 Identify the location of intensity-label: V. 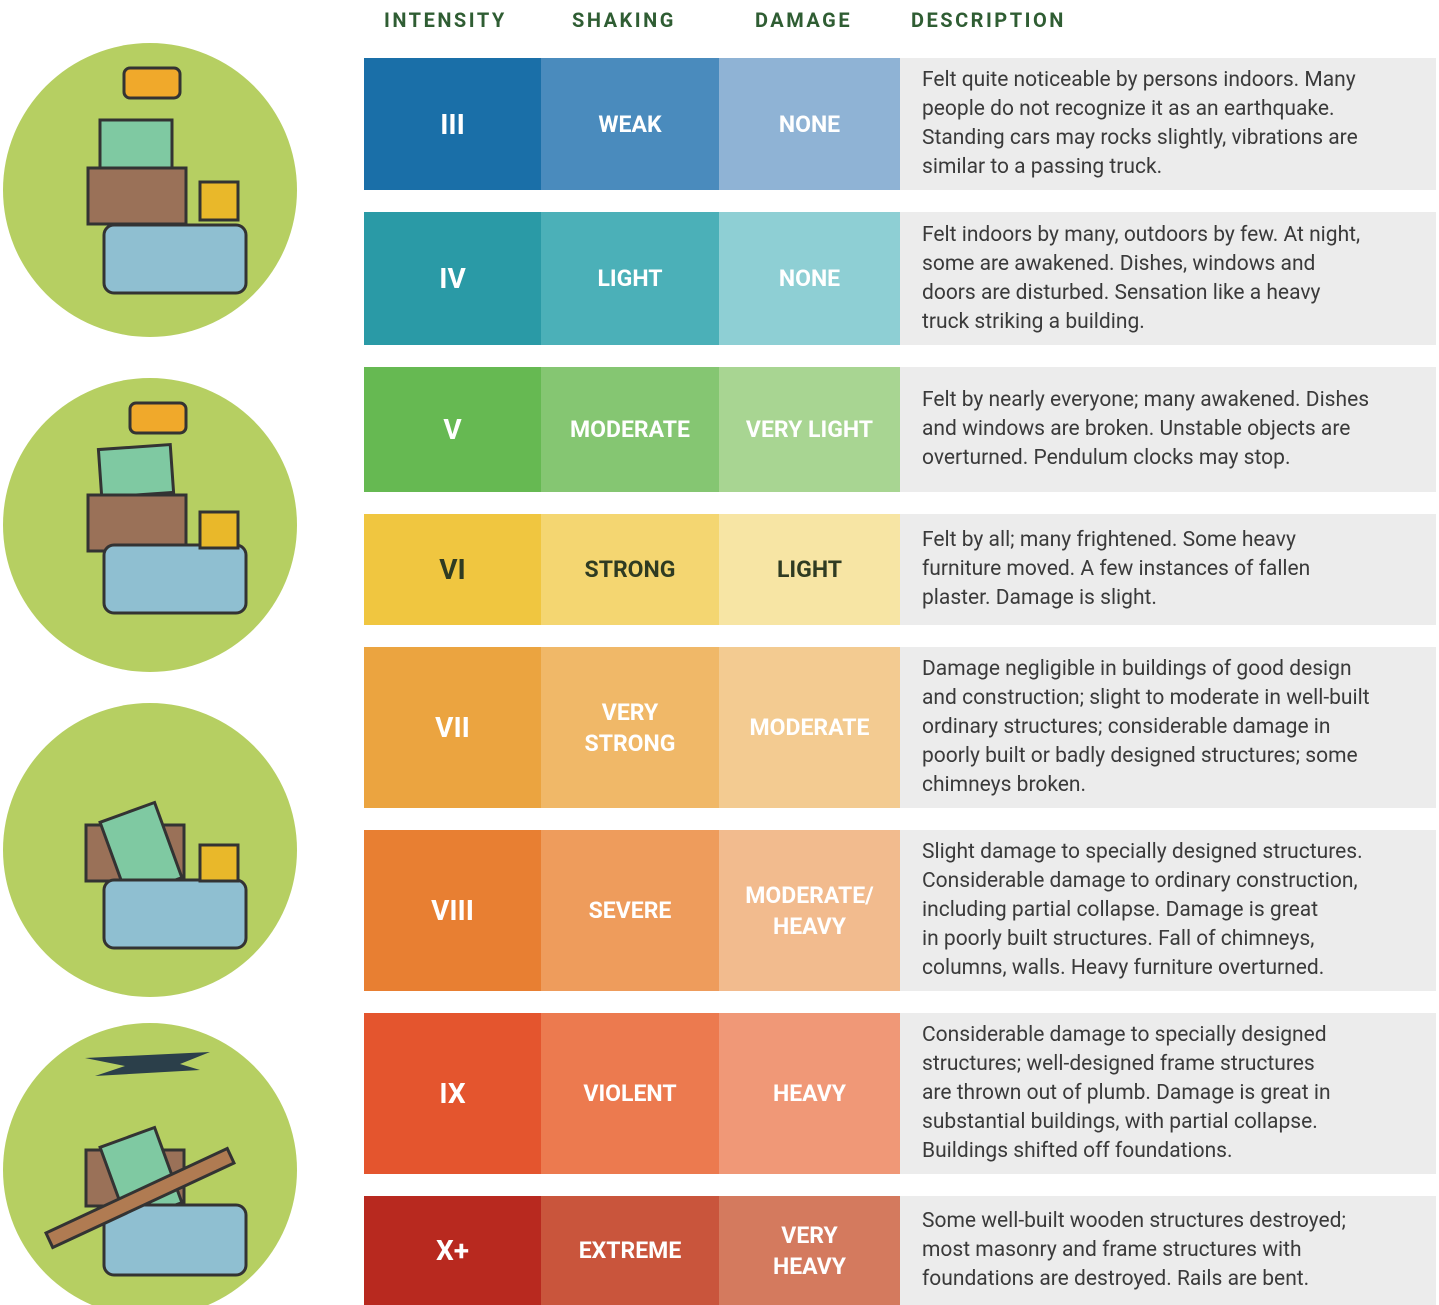
(452, 429).